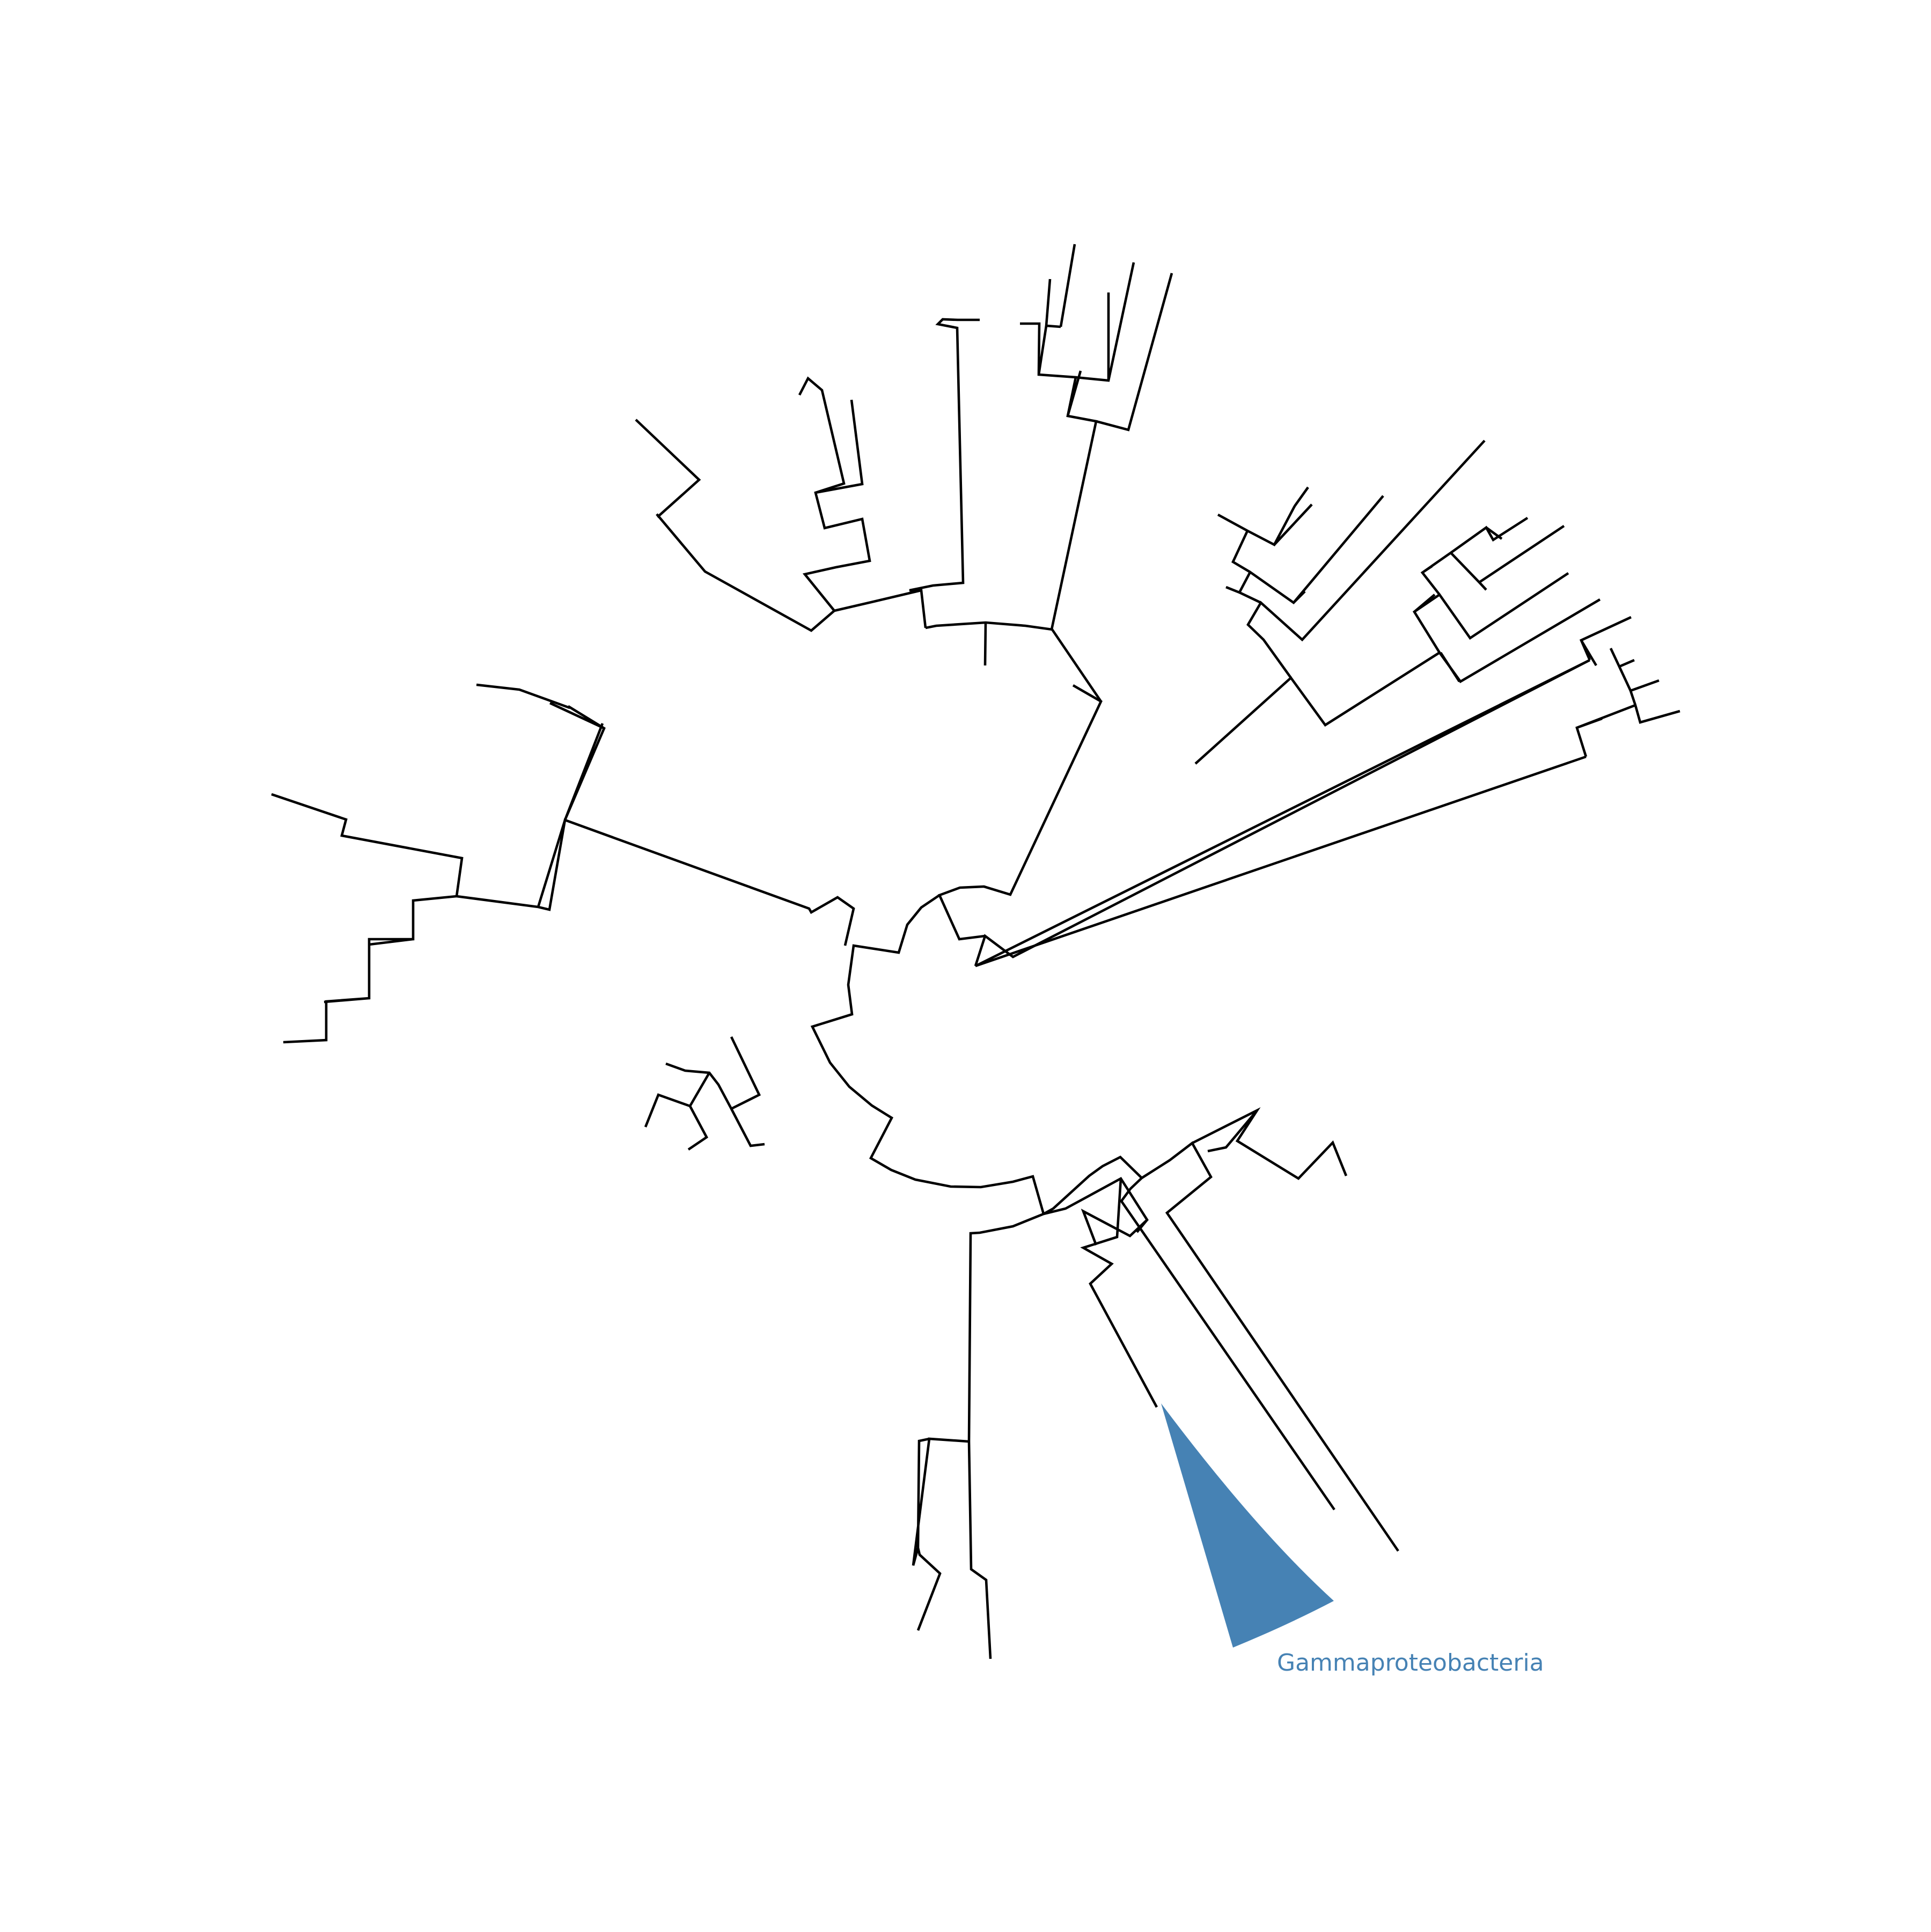  I want to click on branch-lower-backbone, so click(927, 1054).